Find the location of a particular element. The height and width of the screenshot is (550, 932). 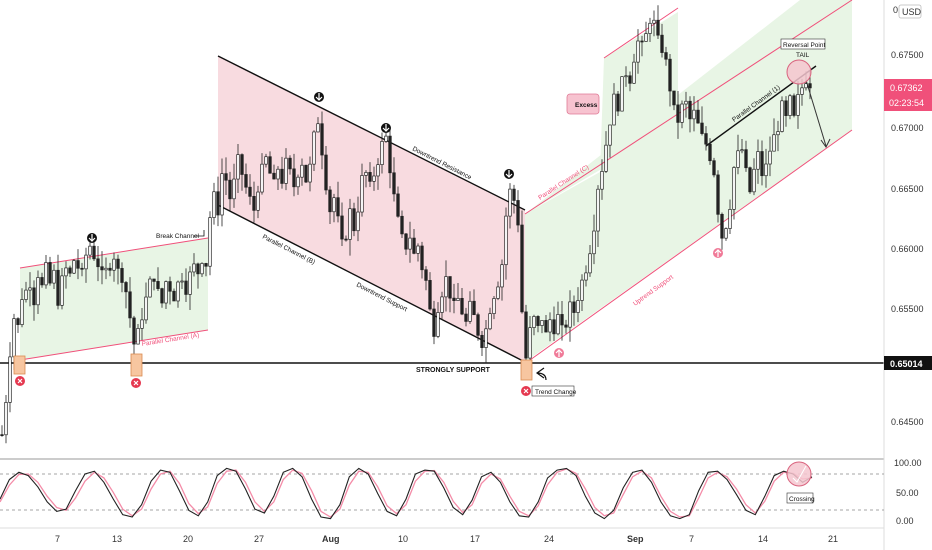

time-axis: 7 13 20 27 Aug 10 17 24 Sep 7 14 21 is located at coordinates (446, 539).